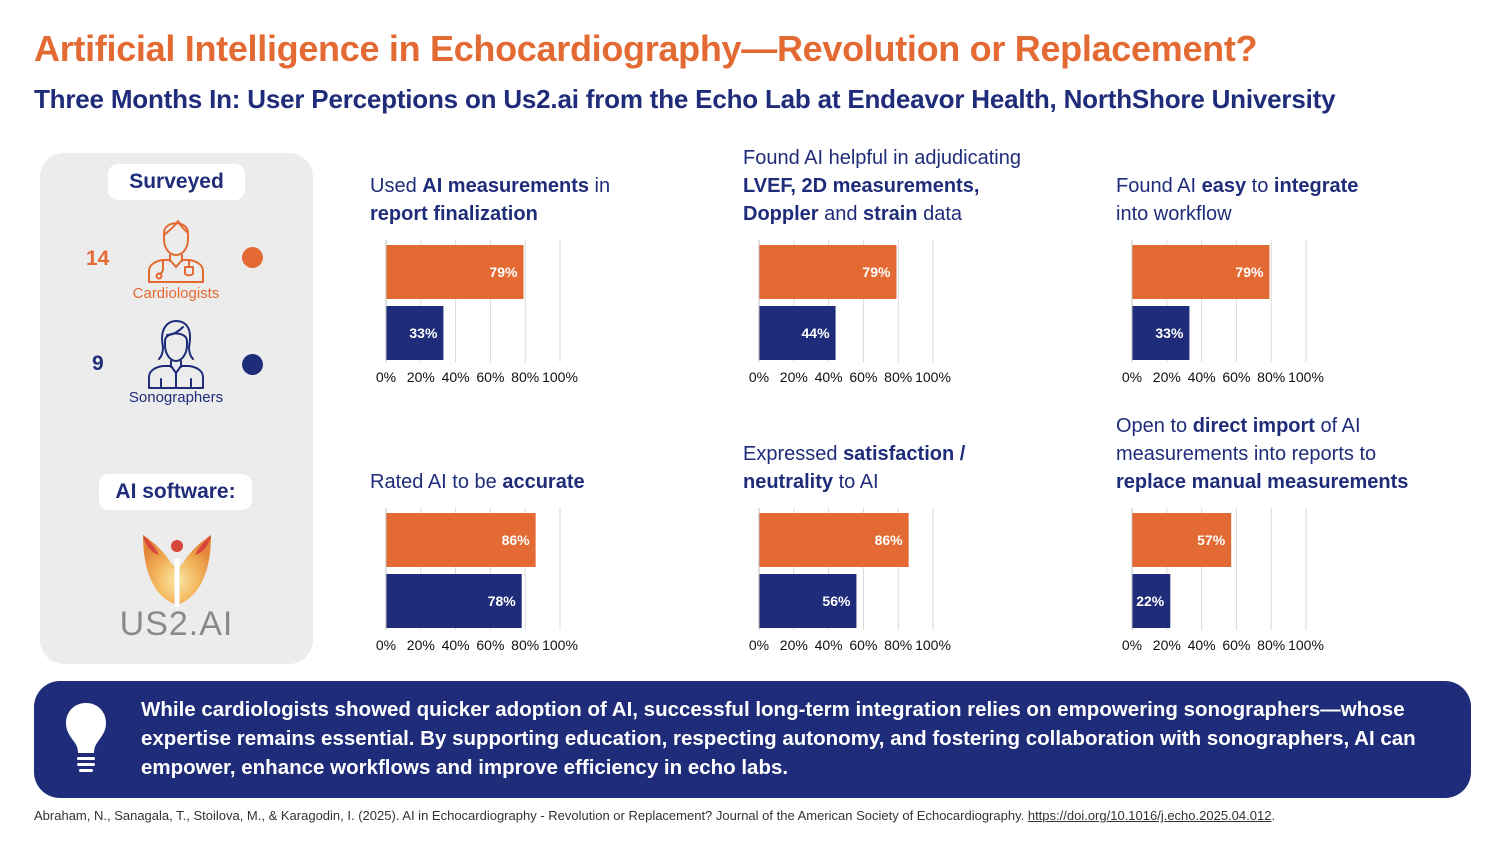  Describe the element at coordinates (1223, 580) in the screenshot. I see `chart-6: 0% 20% 40% 60% 80% 100% 57% 22%` at that location.